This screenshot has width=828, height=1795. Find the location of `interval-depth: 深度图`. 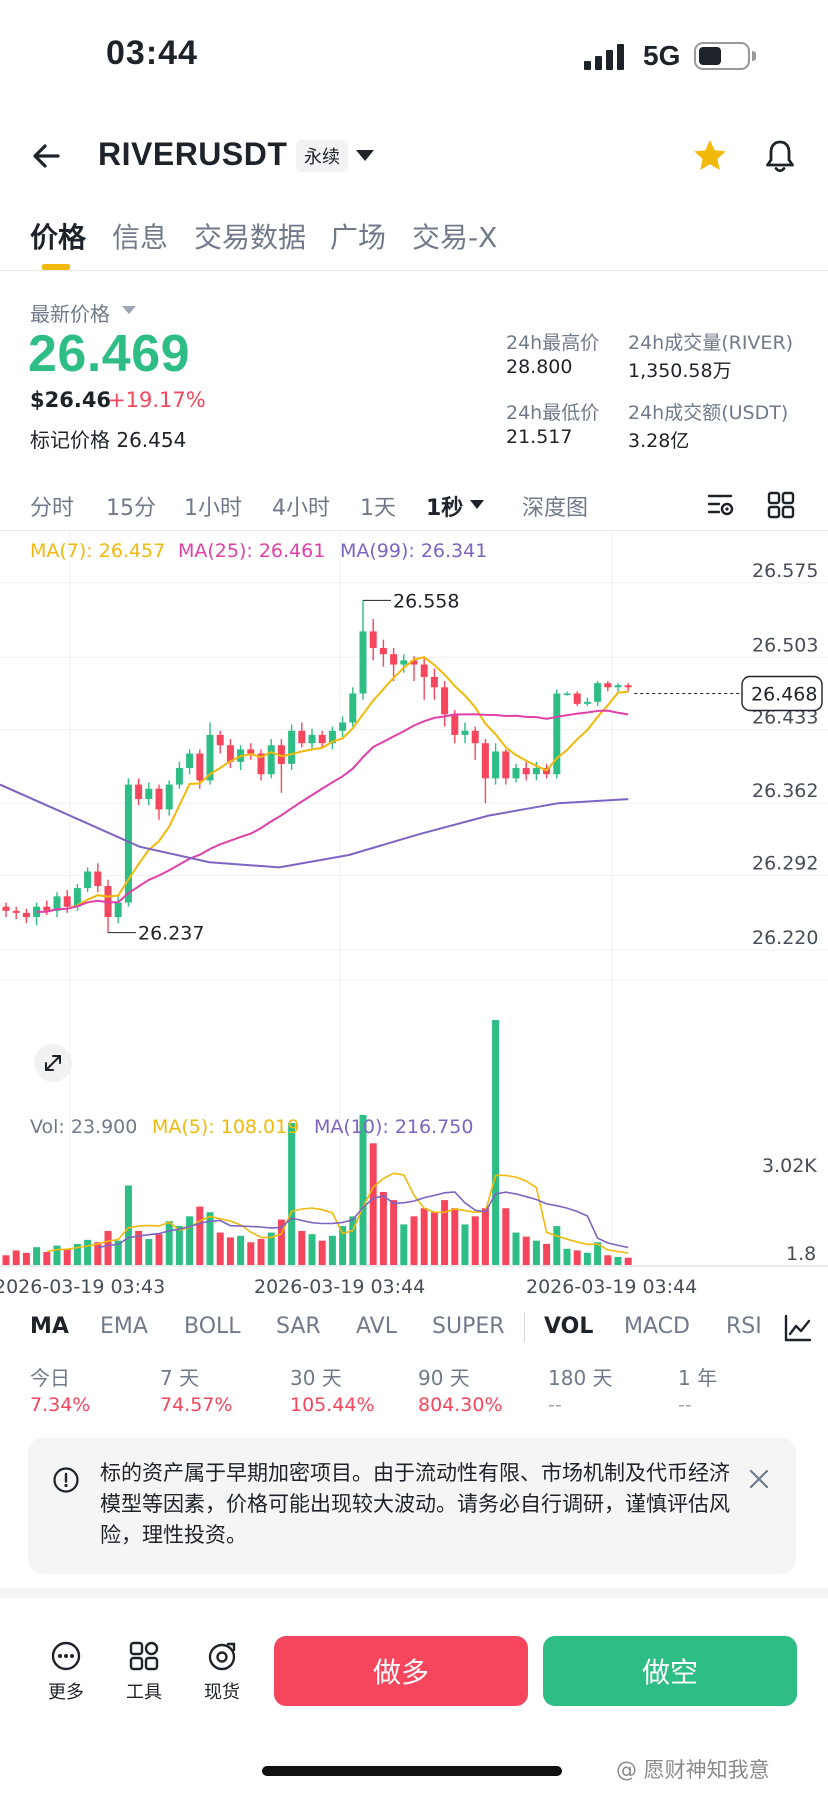

interval-depth: 深度图 is located at coordinates (555, 508).